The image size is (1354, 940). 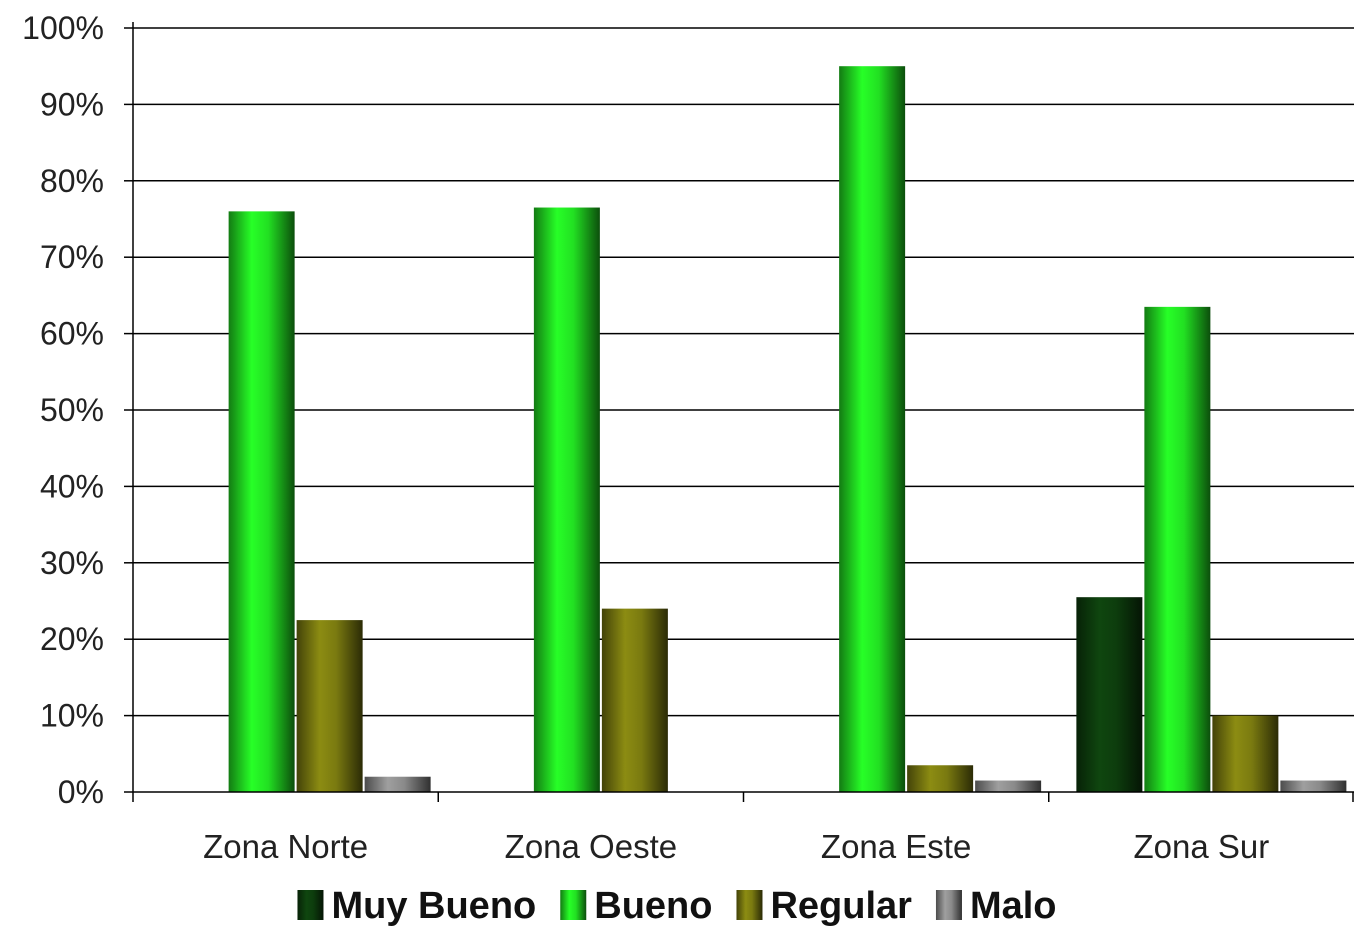 I want to click on bar-zona-este-regular, so click(x=940, y=778).